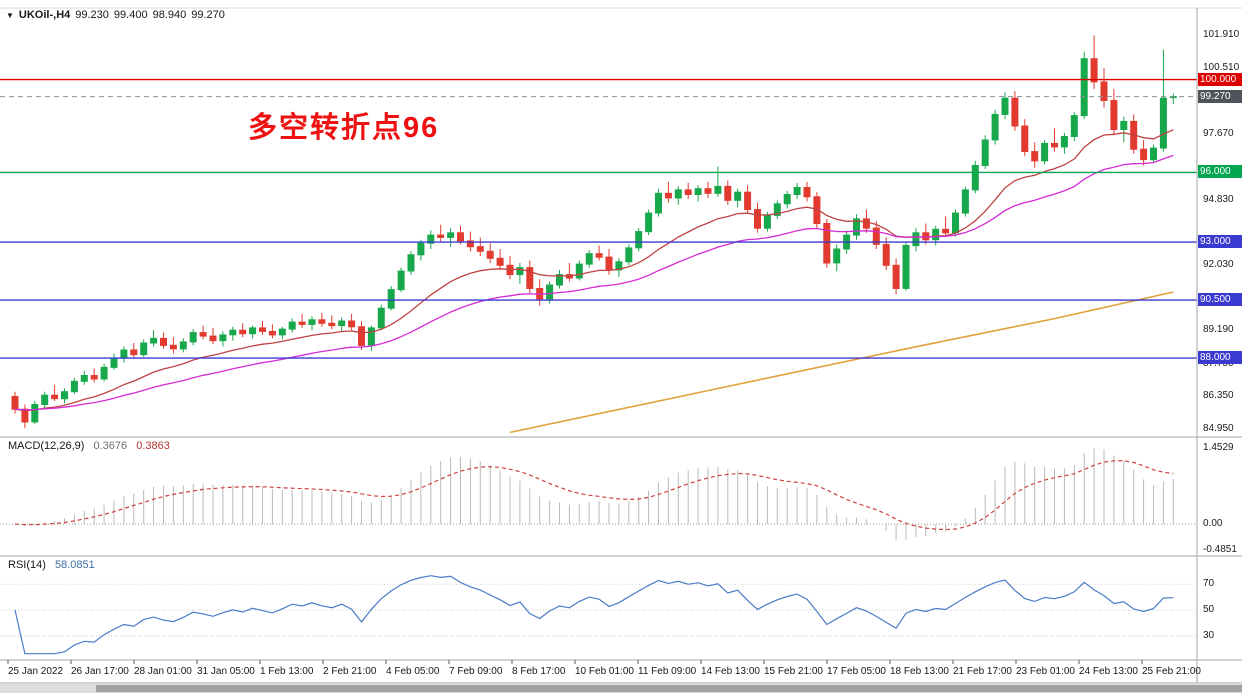 The height and width of the screenshot is (693, 1242). Describe the element at coordinates (10, 15) in the screenshot. I see `symbol-marker-icon: ▼` at that location.